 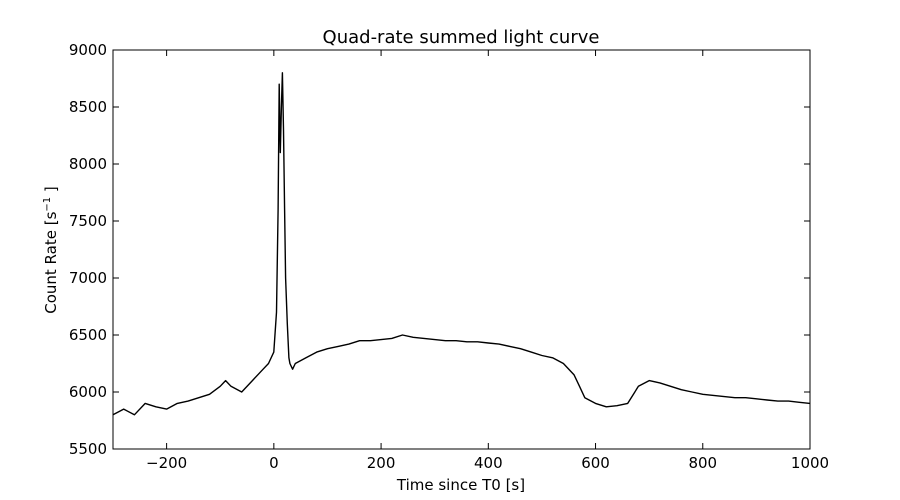 I want to click on x-tick-label: 200, so click(x=381, y=463).